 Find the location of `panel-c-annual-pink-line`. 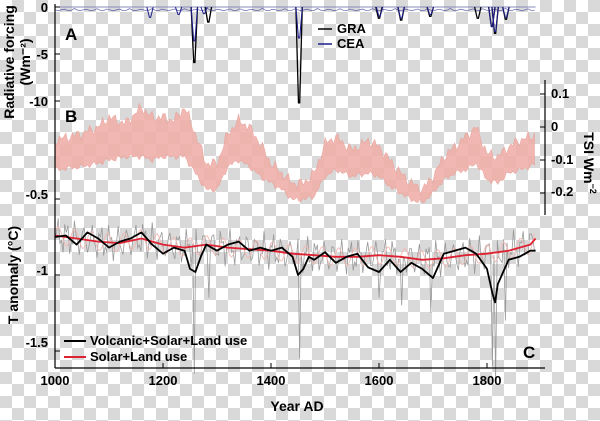

panel-c-annual-pink-line is located at coordinates (294, 248).